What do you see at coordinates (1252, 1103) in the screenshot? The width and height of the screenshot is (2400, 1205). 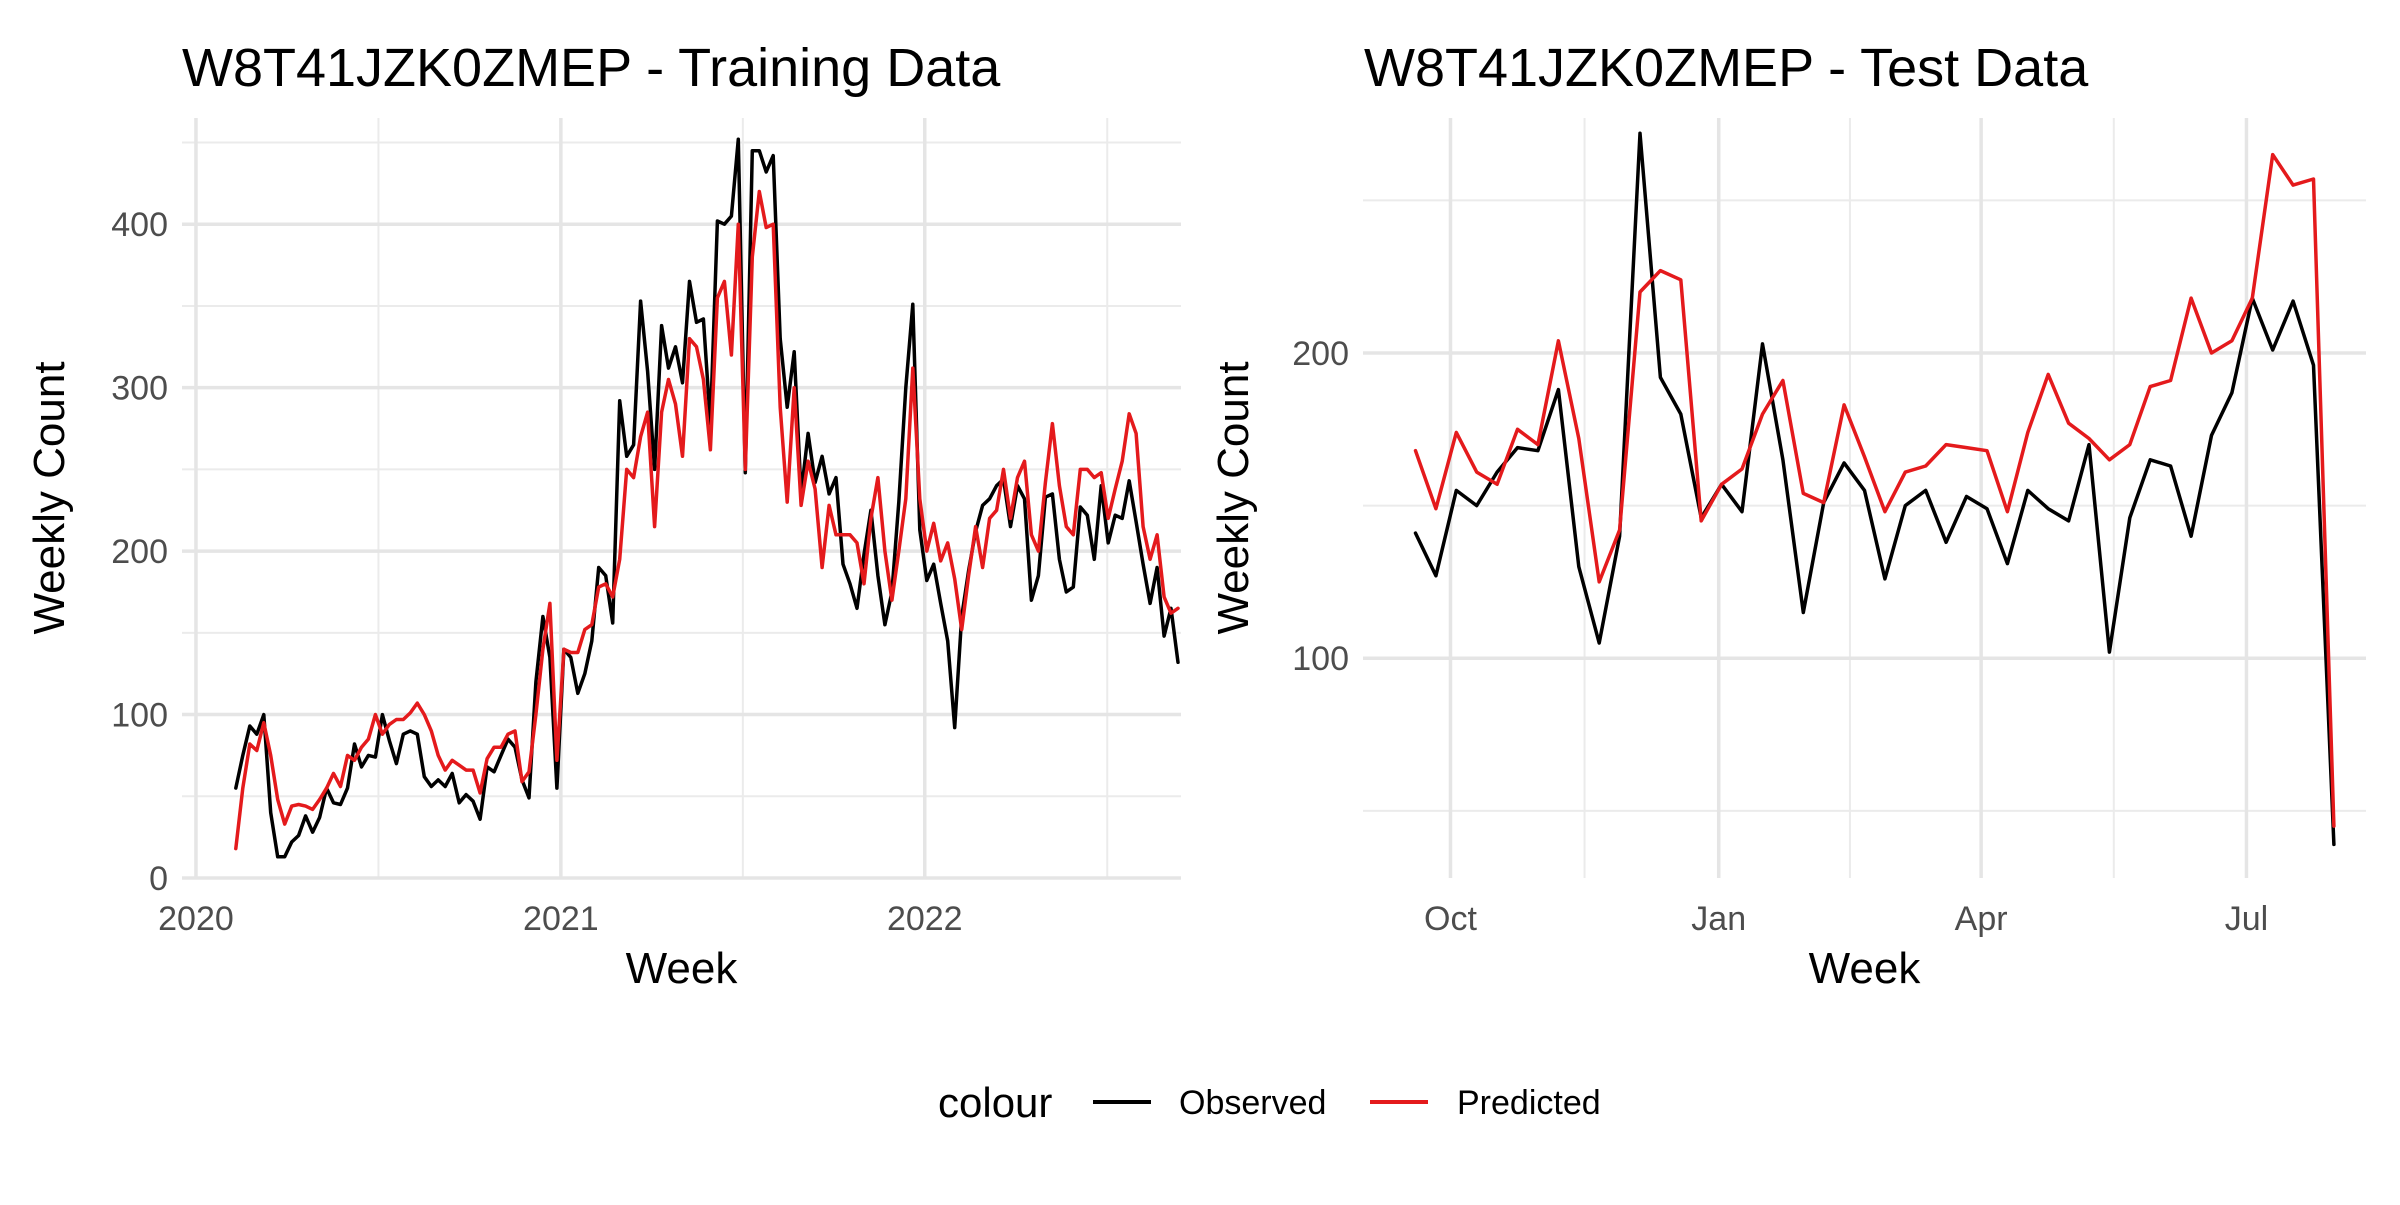 I see `legend-label-observed: Observed` at bounding box center [1252, 1103].